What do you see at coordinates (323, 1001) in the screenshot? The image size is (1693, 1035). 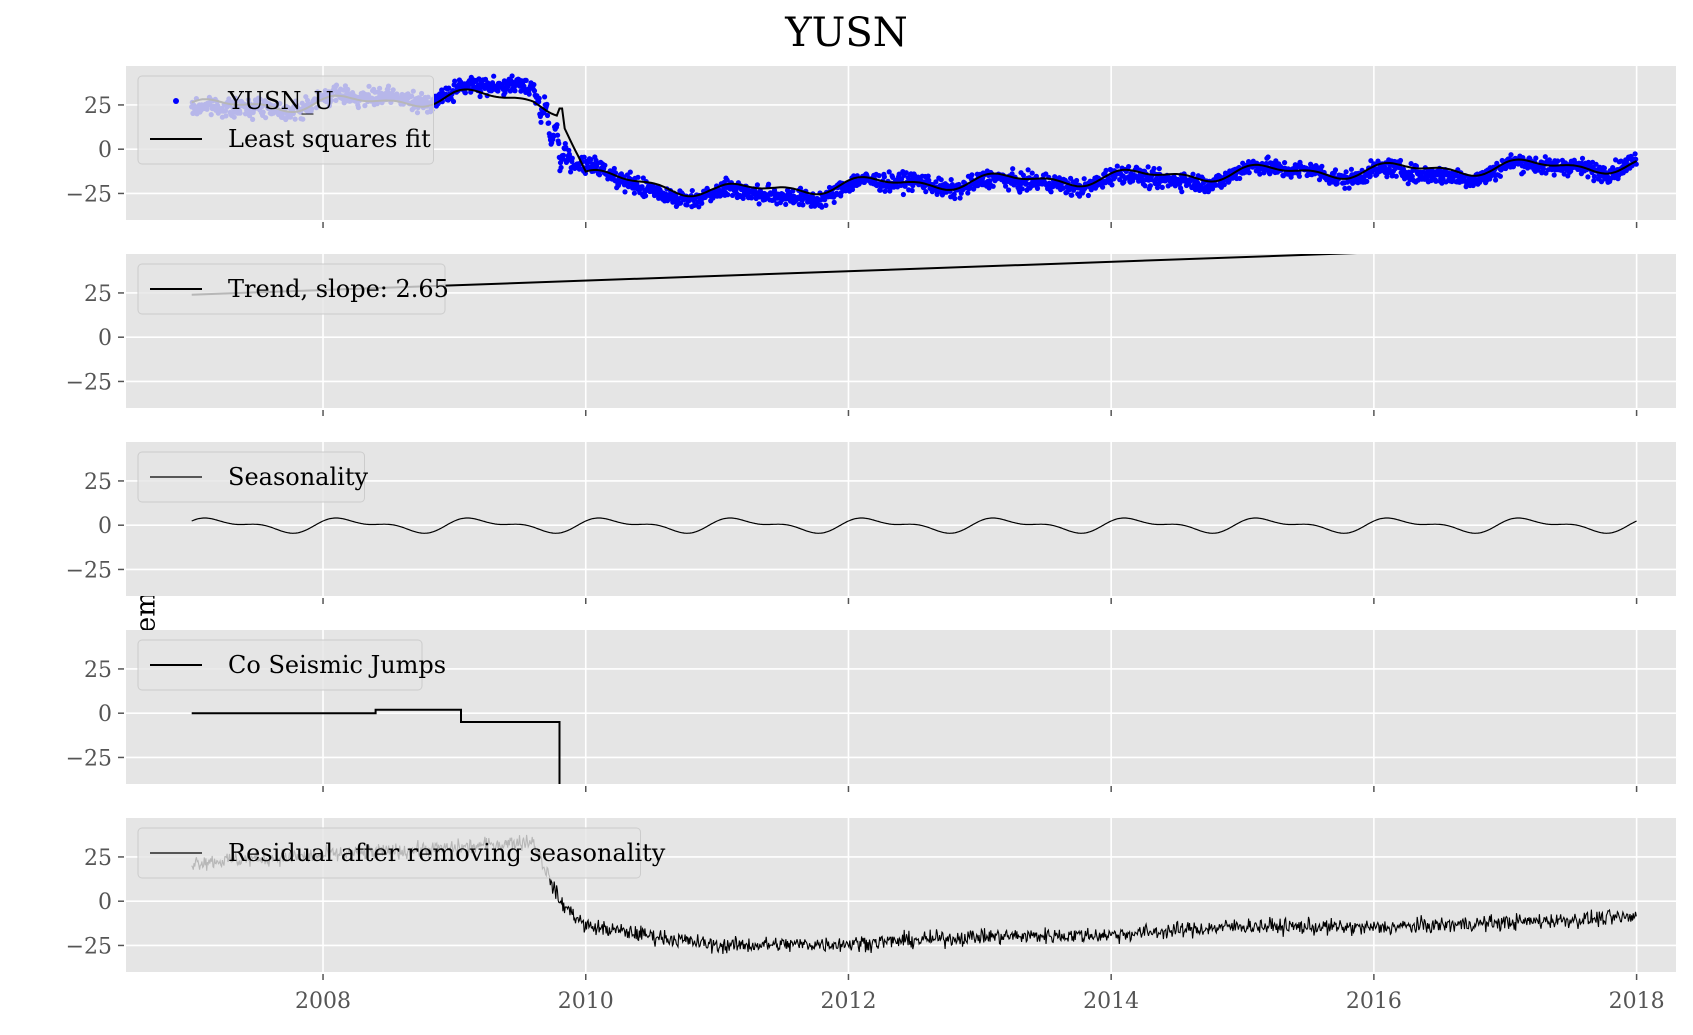 I see `x-tick-label: 2008` at bounding box center [323, 1001].